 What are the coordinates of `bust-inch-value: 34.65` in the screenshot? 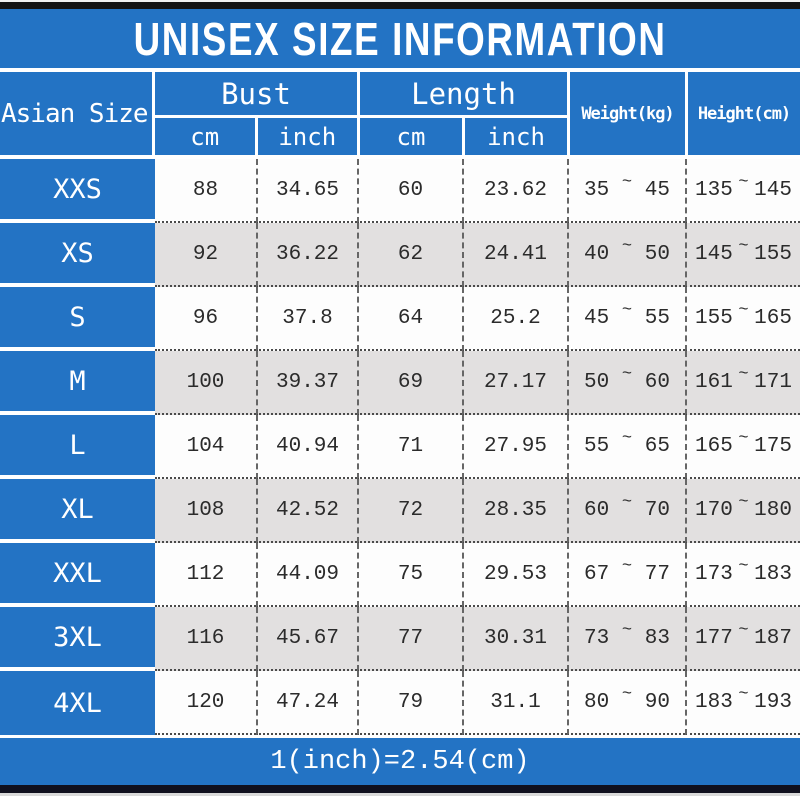 It's located at (306, 191).